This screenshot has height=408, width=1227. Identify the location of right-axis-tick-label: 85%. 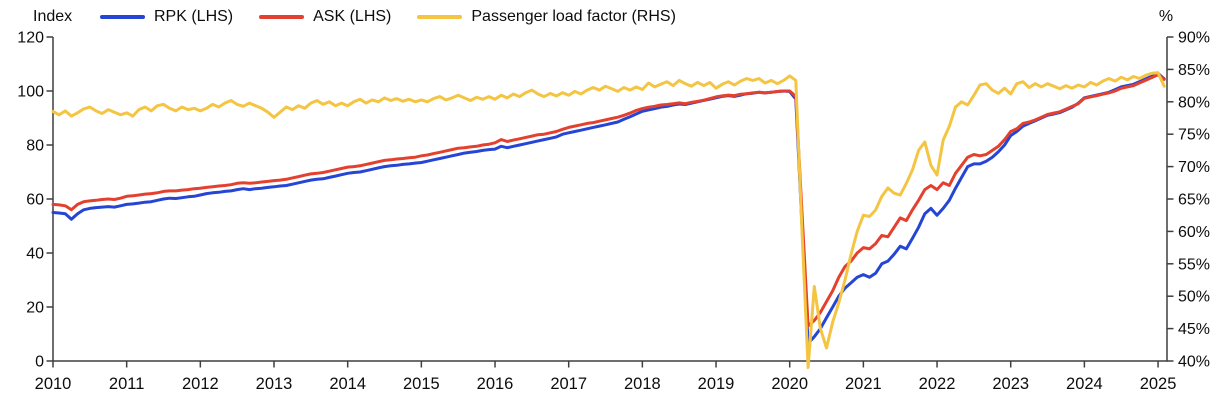
(1194, 70).